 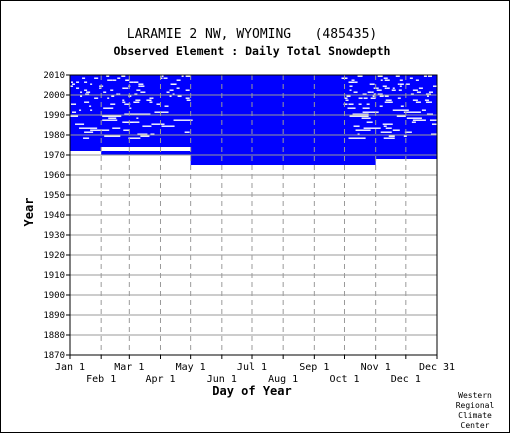 What do you see at coordinates (251, 391) in the screenshot?
I see `x-axis-title: Day of Year` at bounding box center [251, 391].